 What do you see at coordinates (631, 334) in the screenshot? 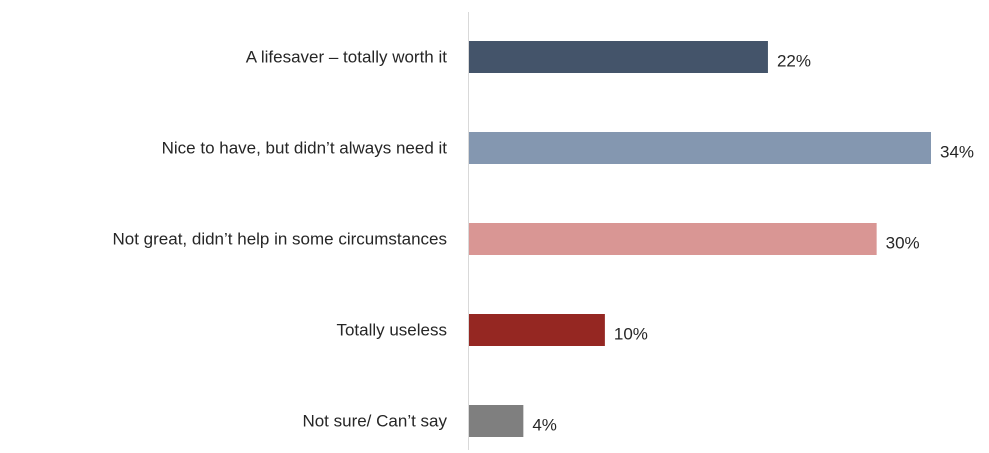
I see `value-label: 10%` at bounding box center [631, 334].